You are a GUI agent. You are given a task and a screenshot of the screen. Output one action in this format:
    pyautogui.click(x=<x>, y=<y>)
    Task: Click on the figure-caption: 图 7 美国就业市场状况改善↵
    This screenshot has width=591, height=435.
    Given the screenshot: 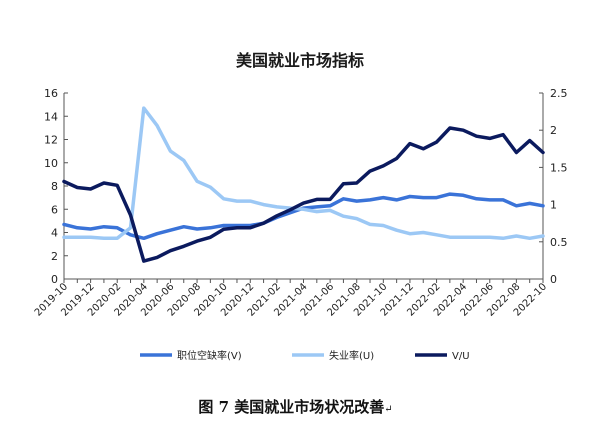 What is the action you would take?
    pyautogui.click(x=295, y=406)
    